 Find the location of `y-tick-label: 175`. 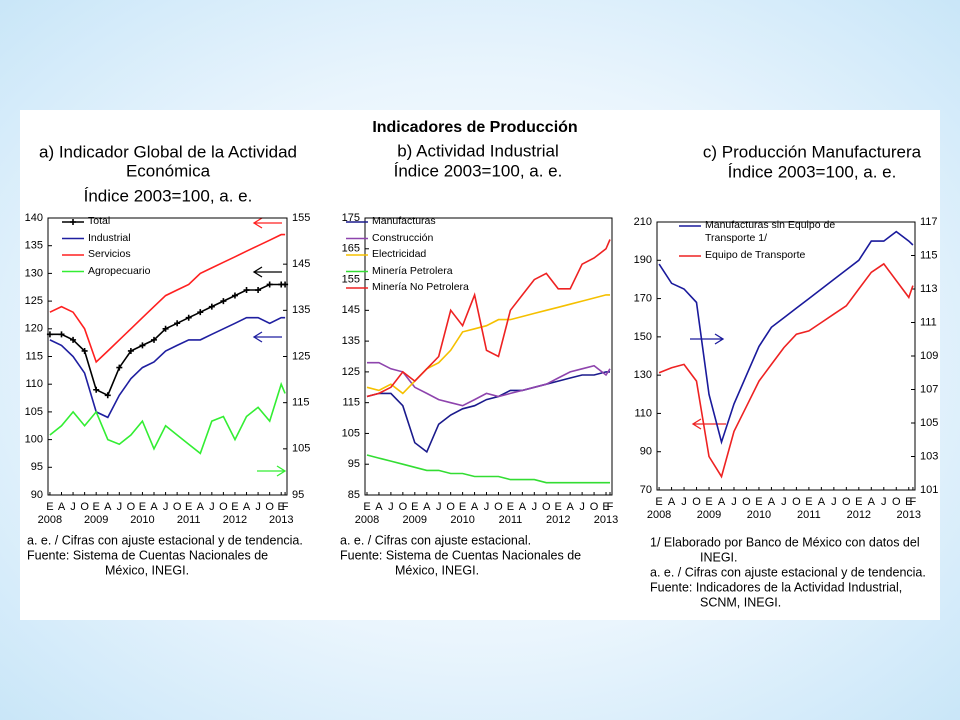

y-tick-label: 175 is located at coordinates (351, 218).